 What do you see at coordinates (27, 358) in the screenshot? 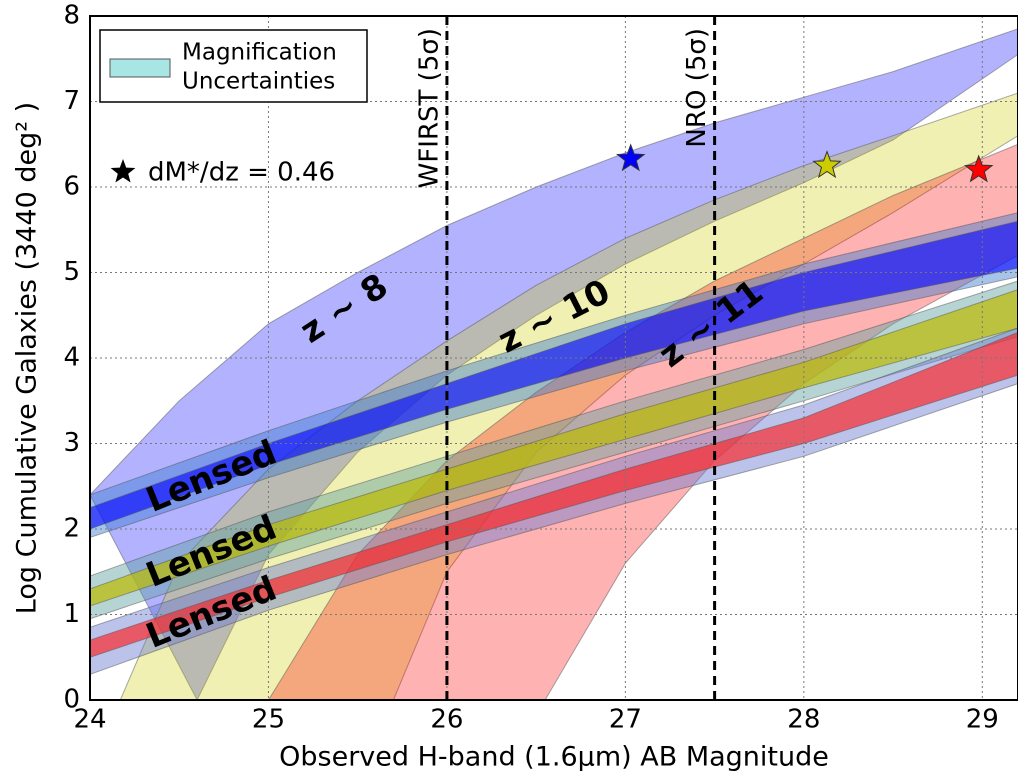
I see `y-axis-label: Log Cumulative Galaxies (3440 deg² )` at bounding box center [27, 358].